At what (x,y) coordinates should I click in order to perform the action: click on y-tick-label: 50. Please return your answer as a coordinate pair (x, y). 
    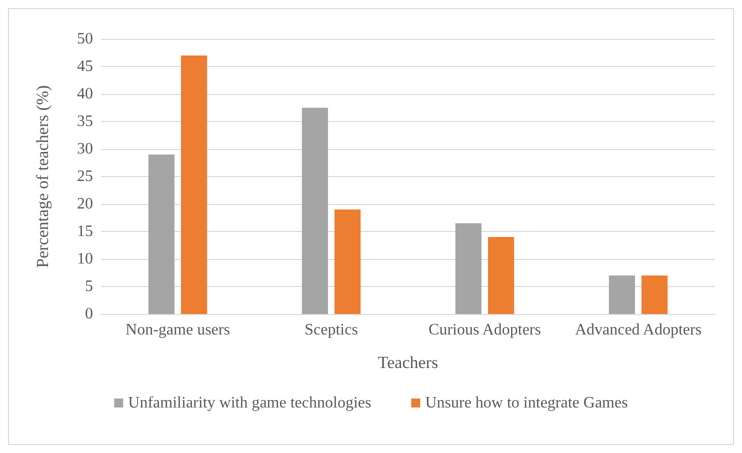
    Looking at the image, I should click on (85, 39).